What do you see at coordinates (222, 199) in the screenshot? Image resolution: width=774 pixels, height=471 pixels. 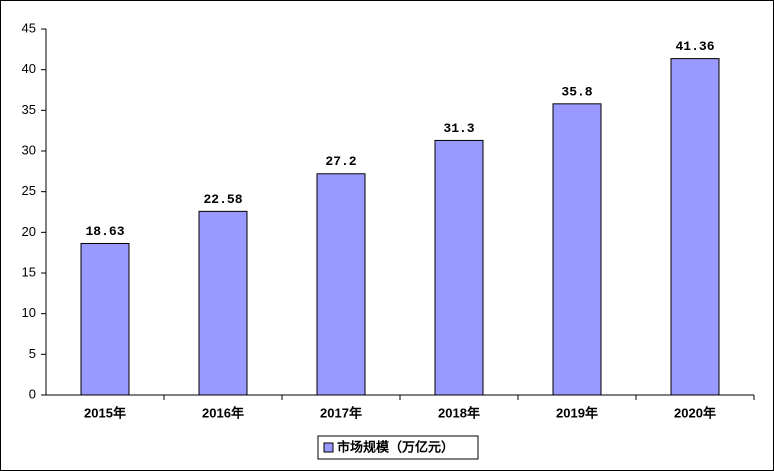 I see `value-label: 22.58` at bounding box center [222, 199].